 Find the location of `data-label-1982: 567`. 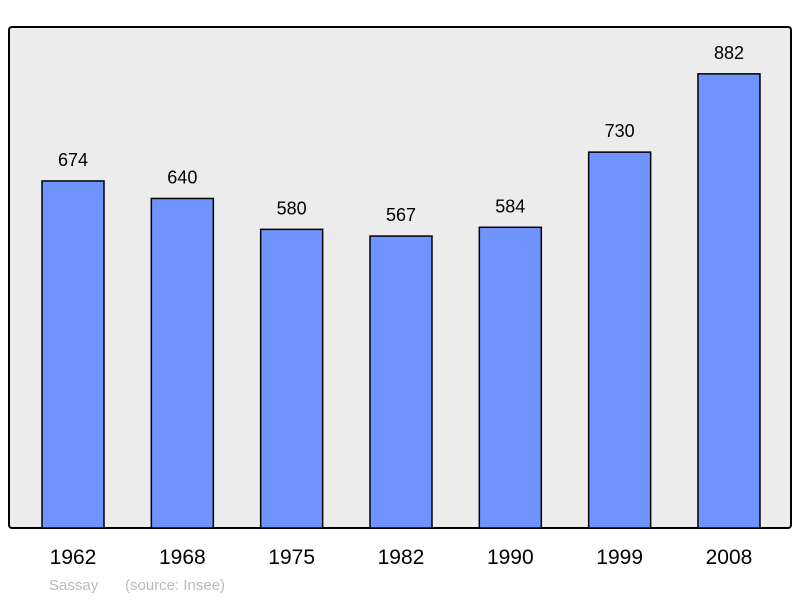

data-label-1982: 567 is located at coordinates (401, 215).